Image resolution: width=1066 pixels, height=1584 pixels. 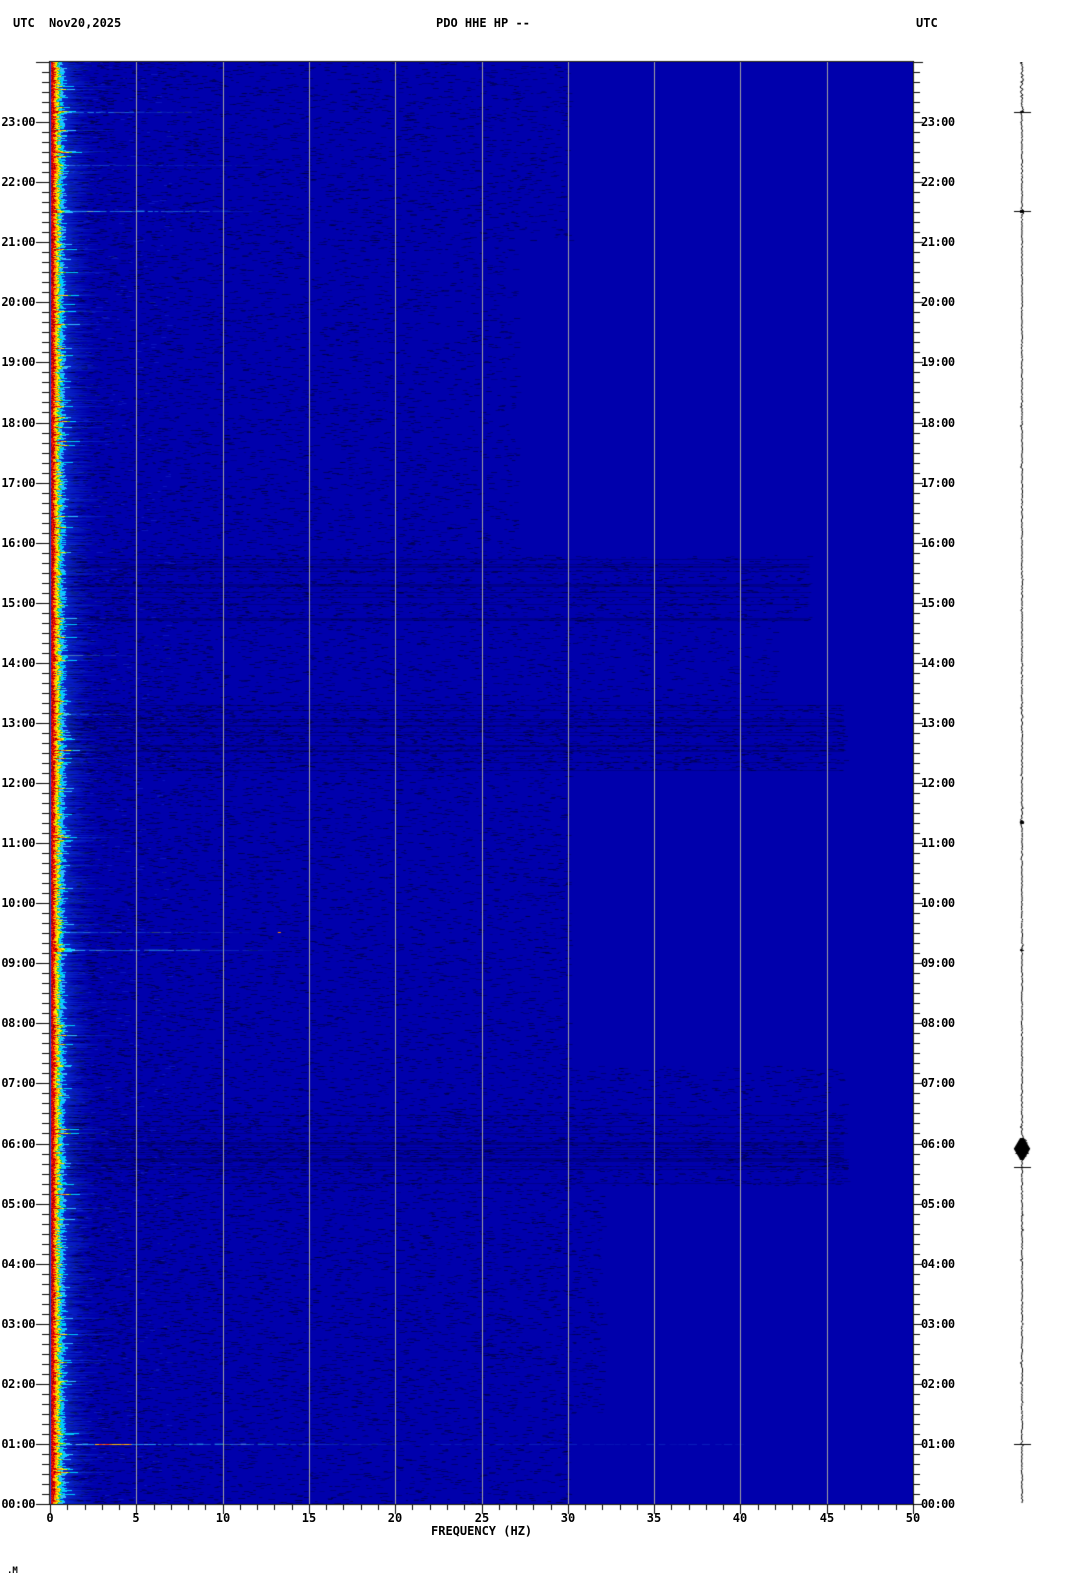 I want to click on freq-tick-label: 45, so click(x=827, y=1518).